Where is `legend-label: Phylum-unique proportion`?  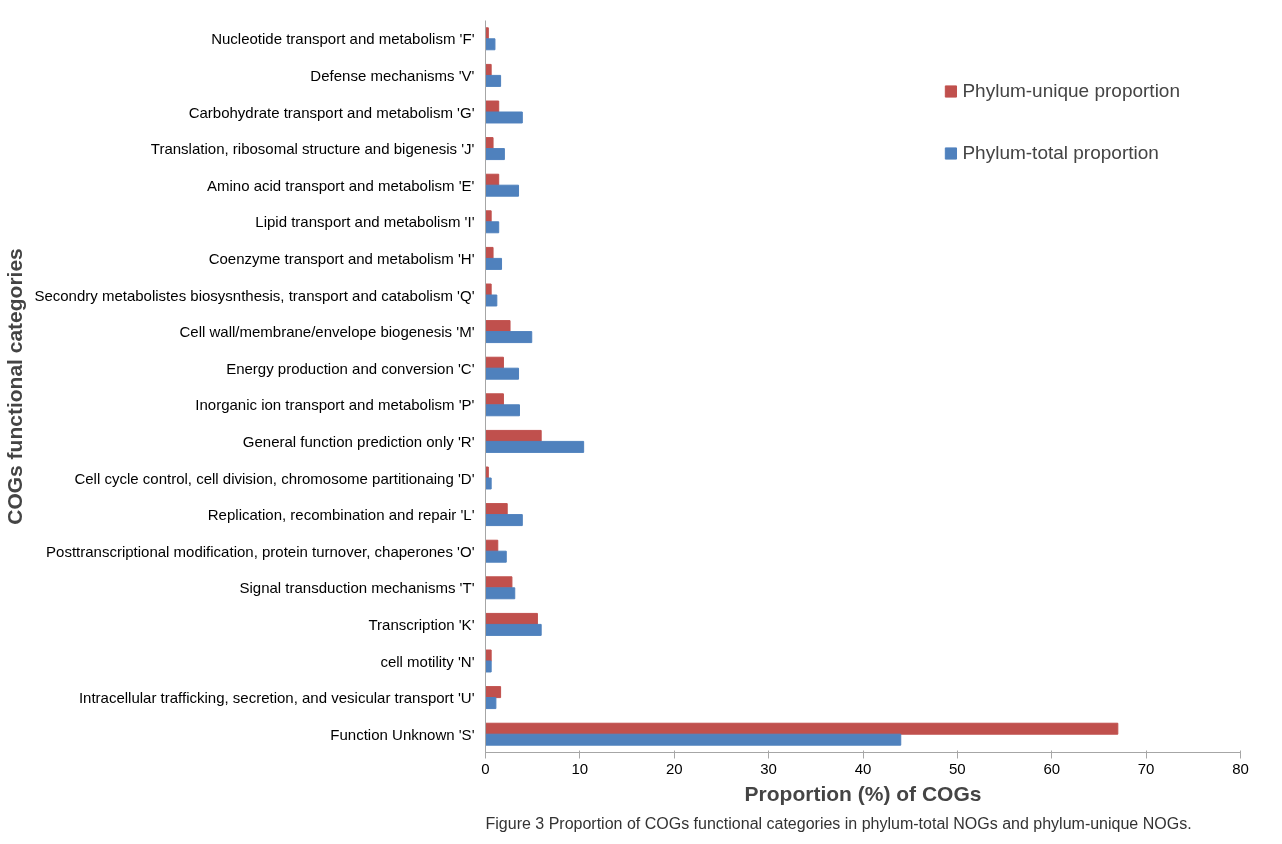 legend-label: Phylum-unique proportion is located at coordinates (1071, 91).